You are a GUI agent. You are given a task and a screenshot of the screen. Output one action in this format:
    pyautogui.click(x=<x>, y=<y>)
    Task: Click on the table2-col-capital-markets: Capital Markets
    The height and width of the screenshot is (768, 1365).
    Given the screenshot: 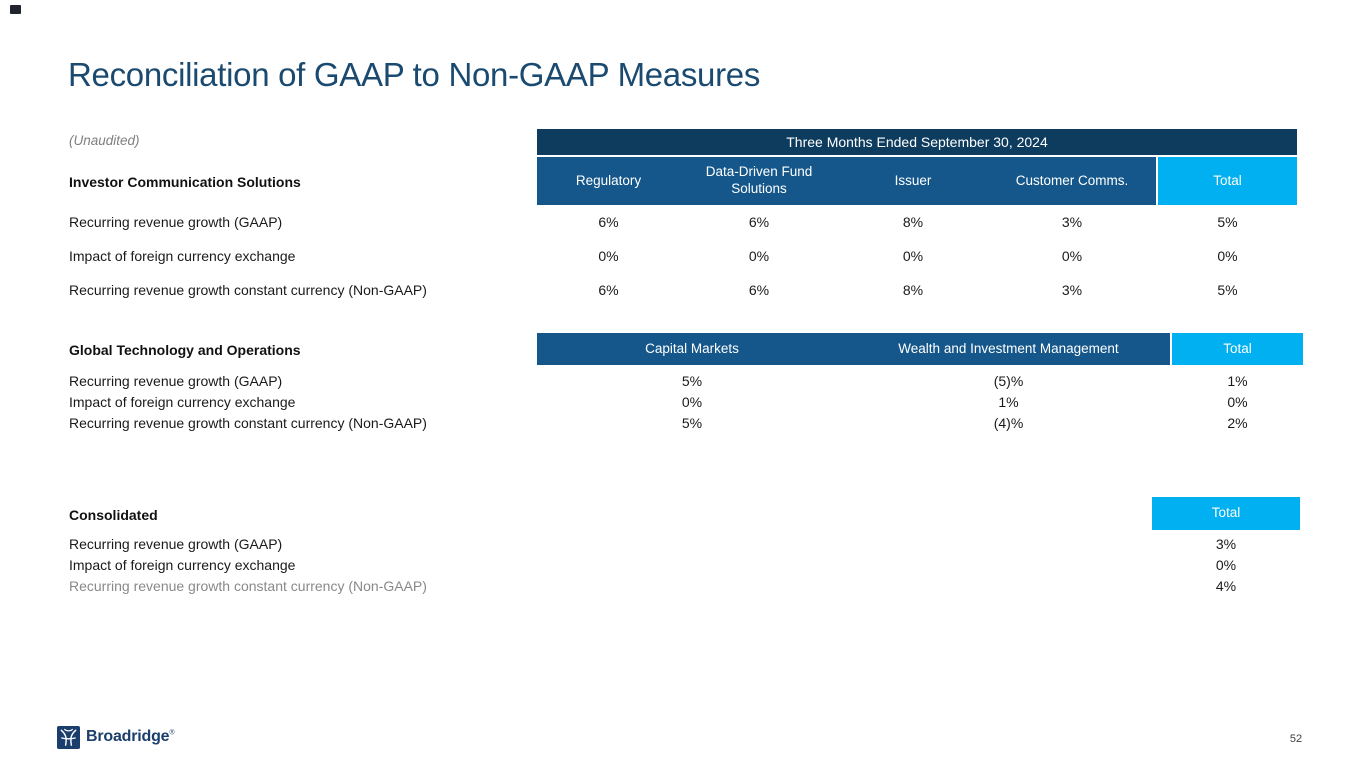 What is the action you would take?
    pyautogui.click(x=692, y=349)
    